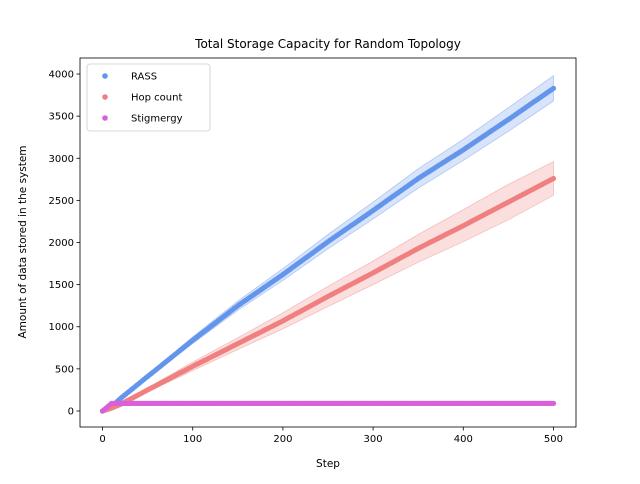  What do you see at coordinates (331, 436) in the screenshot?
I see `x-axis-ticks: 0 100 200 300 400 500` at bounding box center [331, 436].